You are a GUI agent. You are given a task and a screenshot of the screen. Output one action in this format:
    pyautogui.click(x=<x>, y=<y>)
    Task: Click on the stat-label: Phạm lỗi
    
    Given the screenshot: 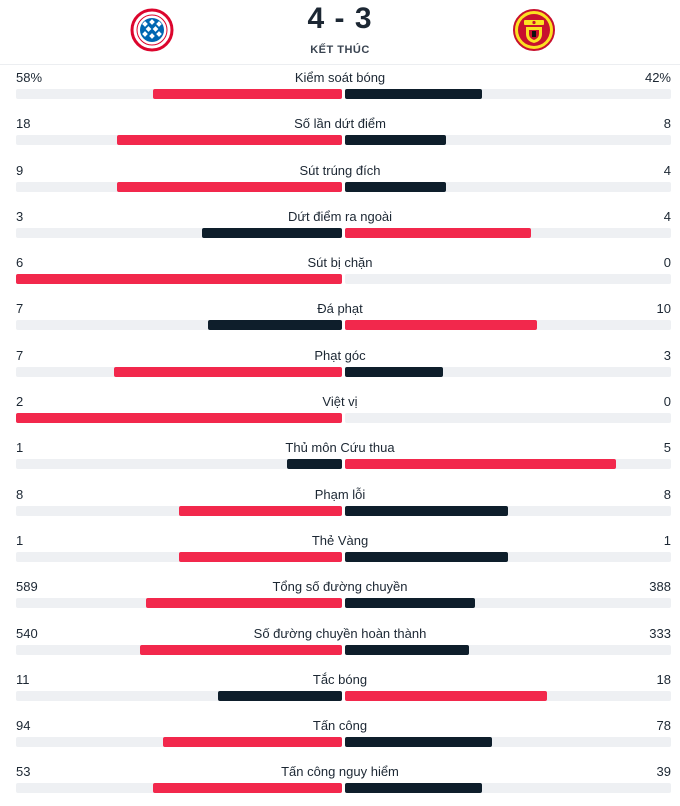 What is the action you would take?
    pyautogui.click(x=340, y=494)
    